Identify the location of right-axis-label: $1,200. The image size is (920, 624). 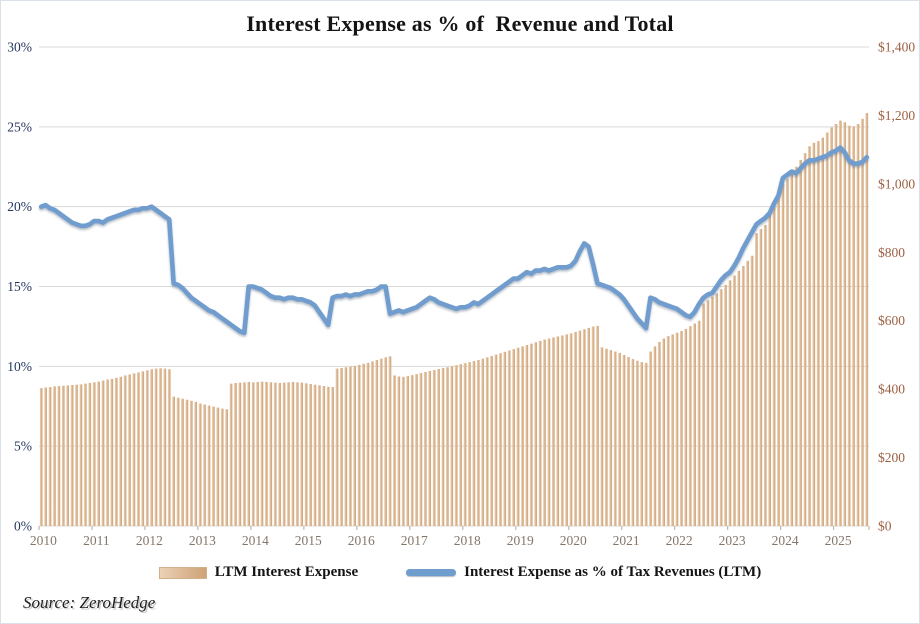
(896, 115).